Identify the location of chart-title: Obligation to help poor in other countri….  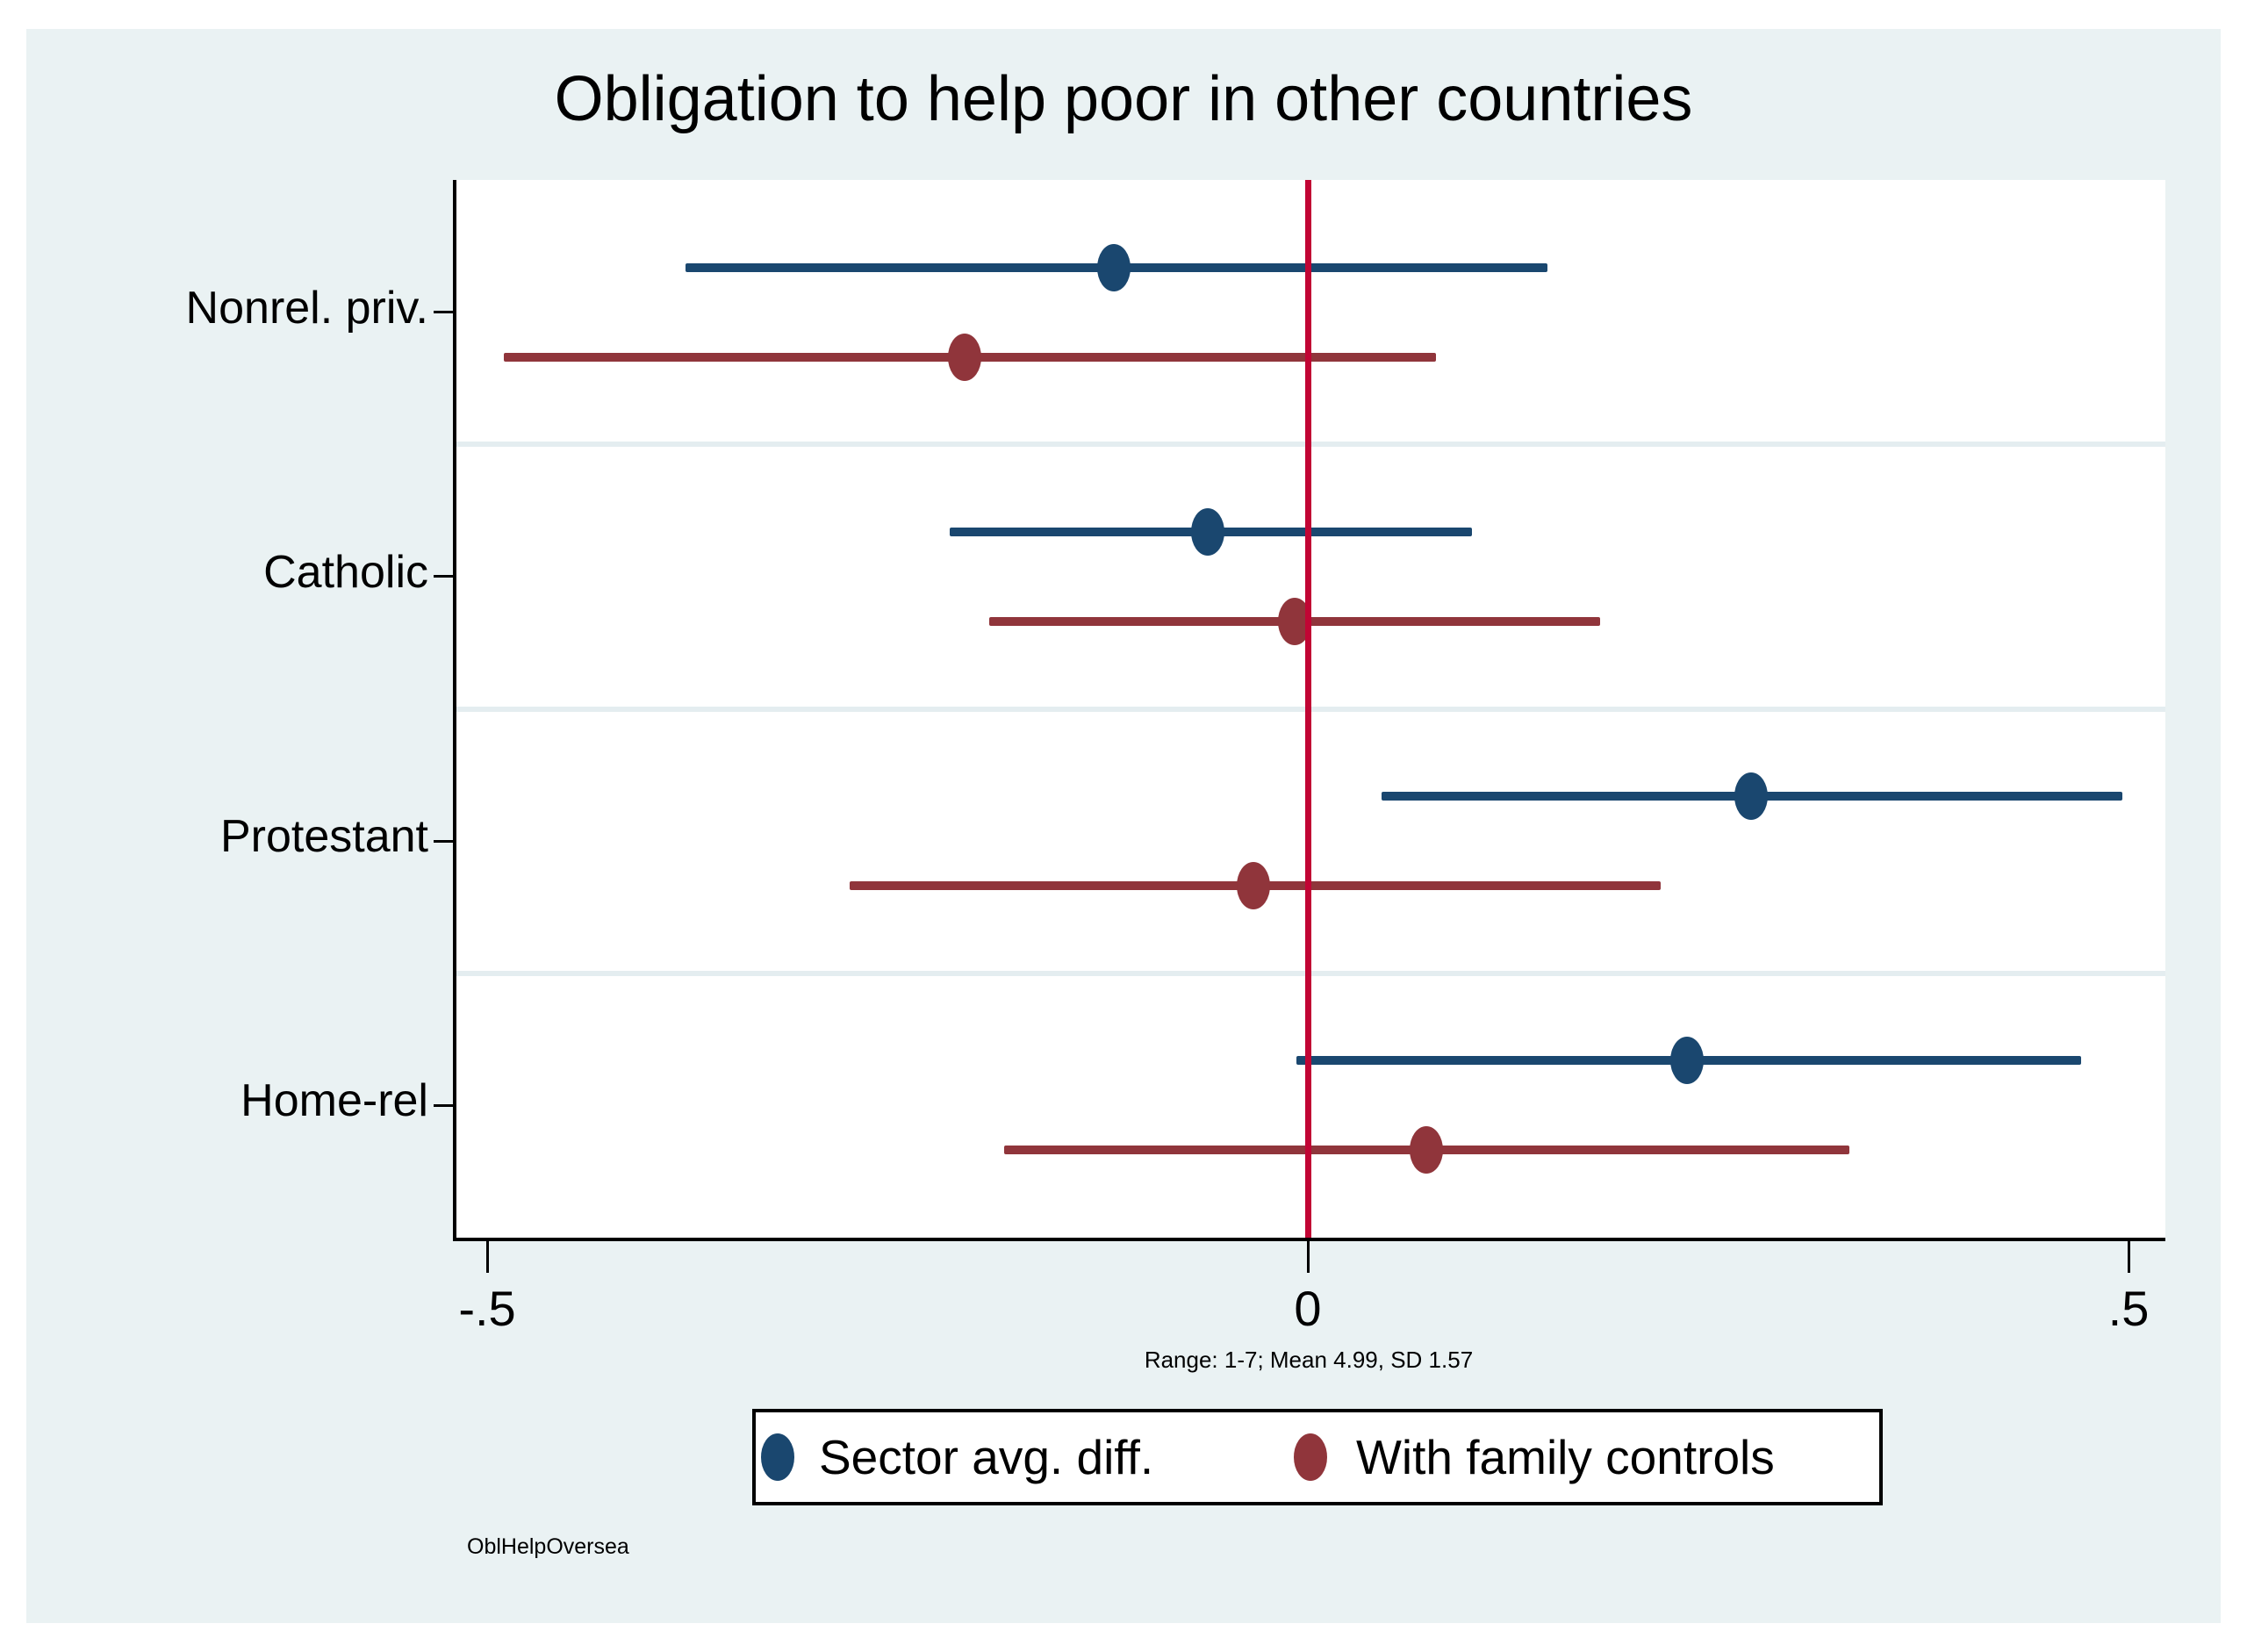
(1123, 99).